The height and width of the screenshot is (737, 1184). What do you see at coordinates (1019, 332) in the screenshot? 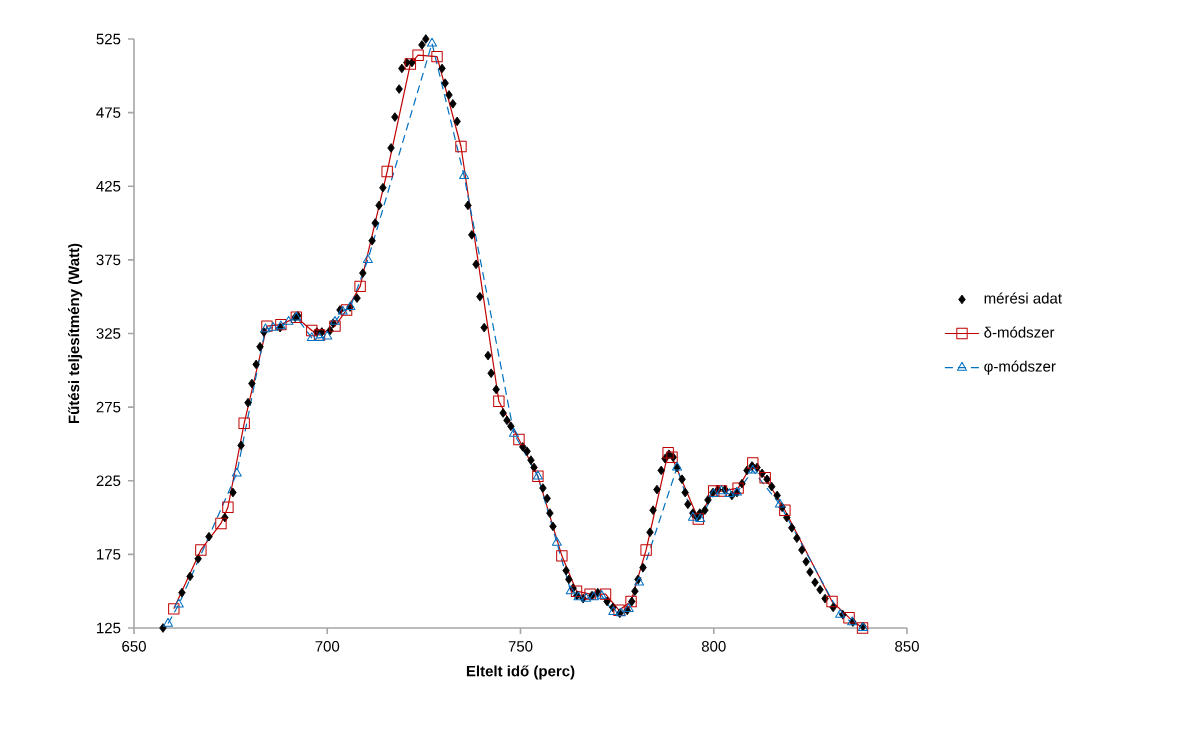
I see `legend-label: δ-módszer` at bounding box center [1019, 332].